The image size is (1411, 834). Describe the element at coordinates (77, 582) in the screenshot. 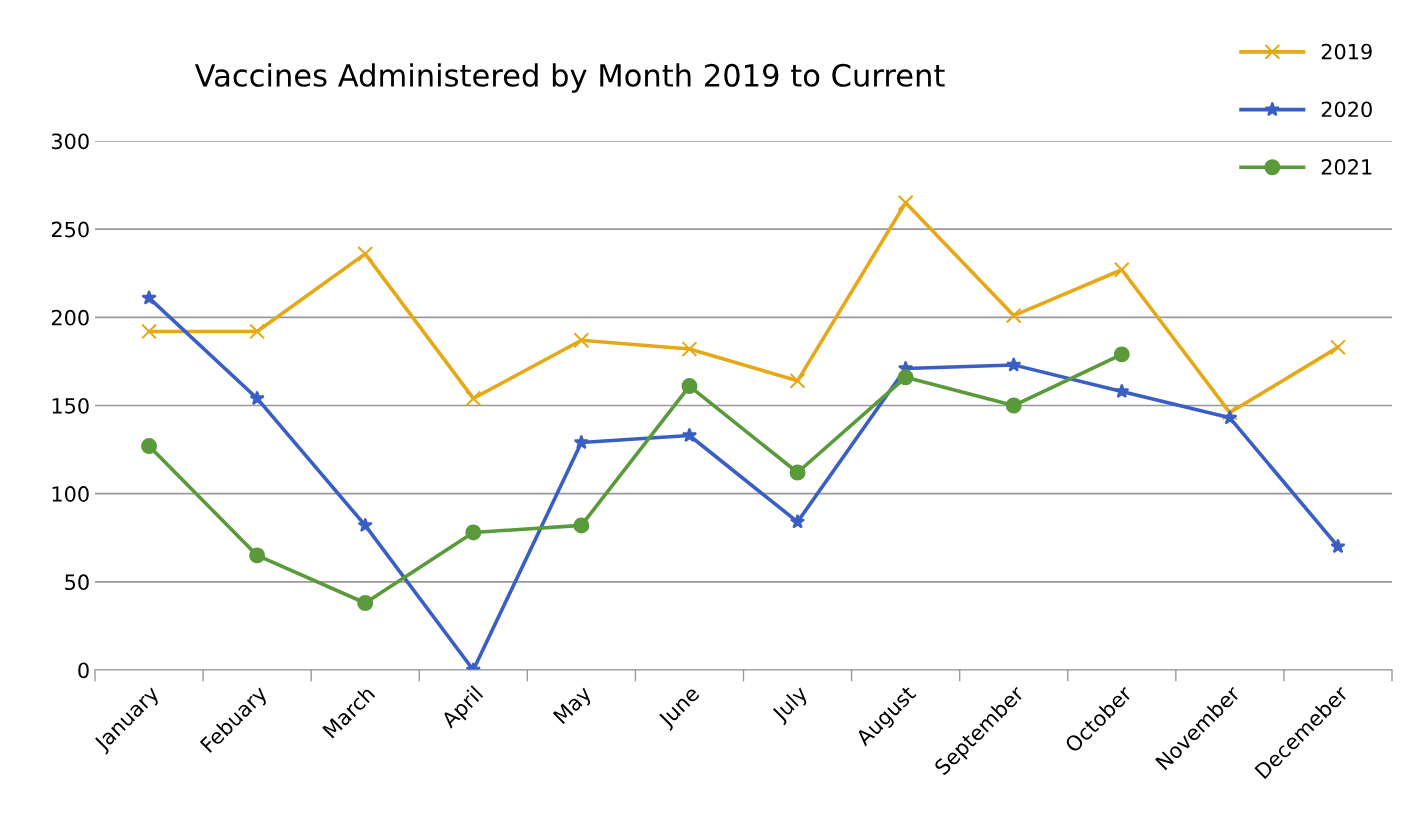

I see `y-tick-label: 50` at that location.